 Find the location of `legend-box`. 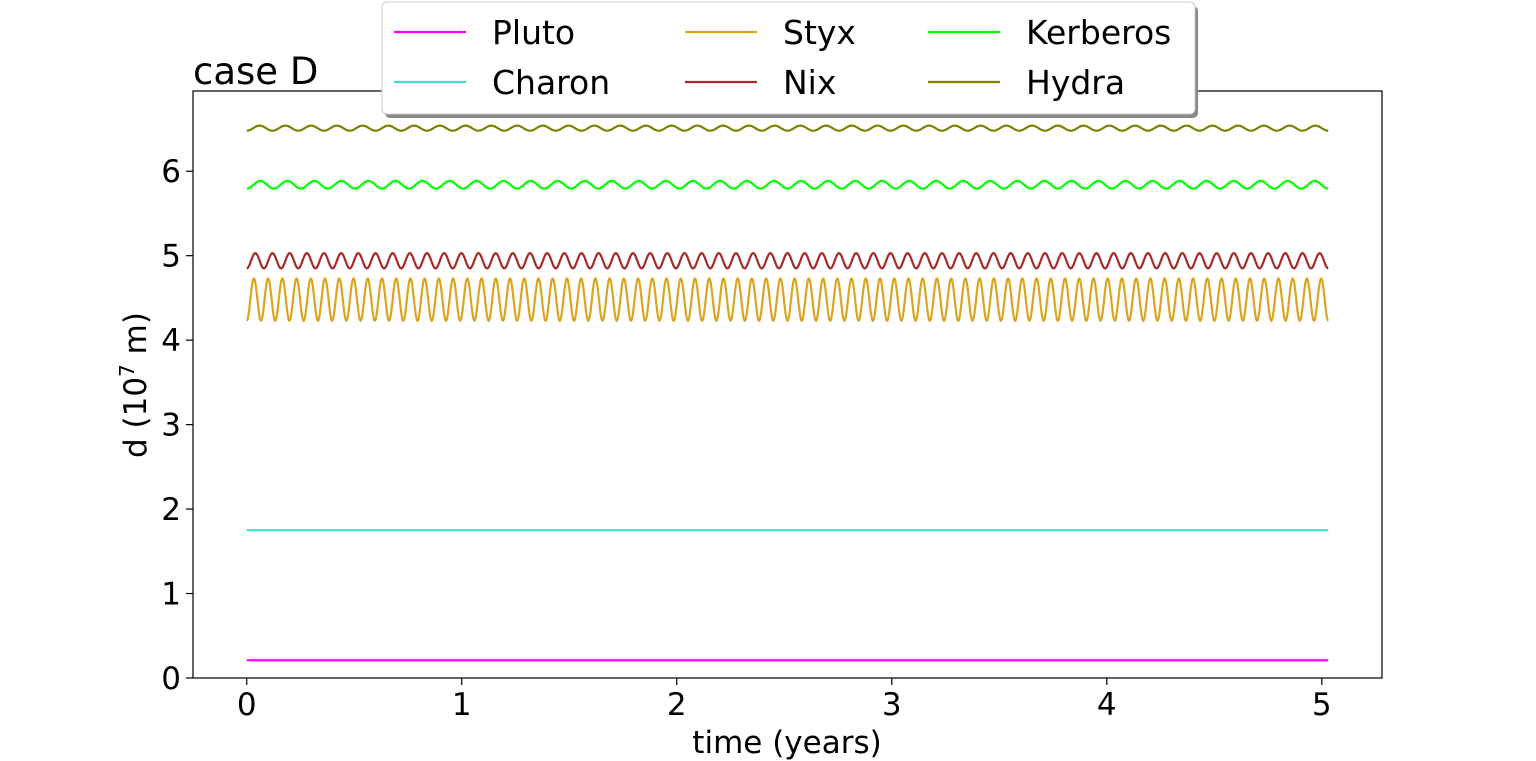

legend-box is located at coordinates (788, 58).